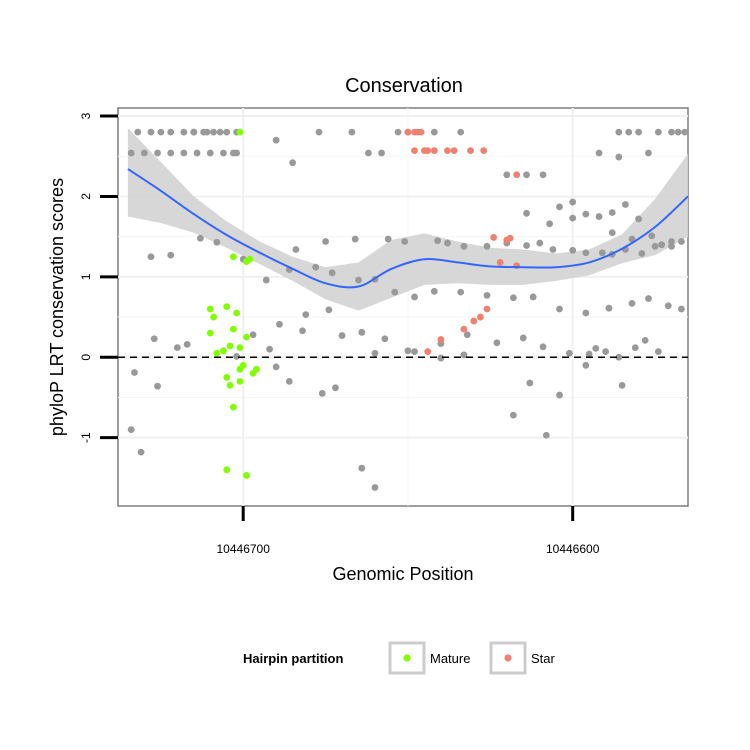  What do you see at coordinates (408, 228) in the screenshot?
I see `smooth-curve` at bounding box center [408, 228].